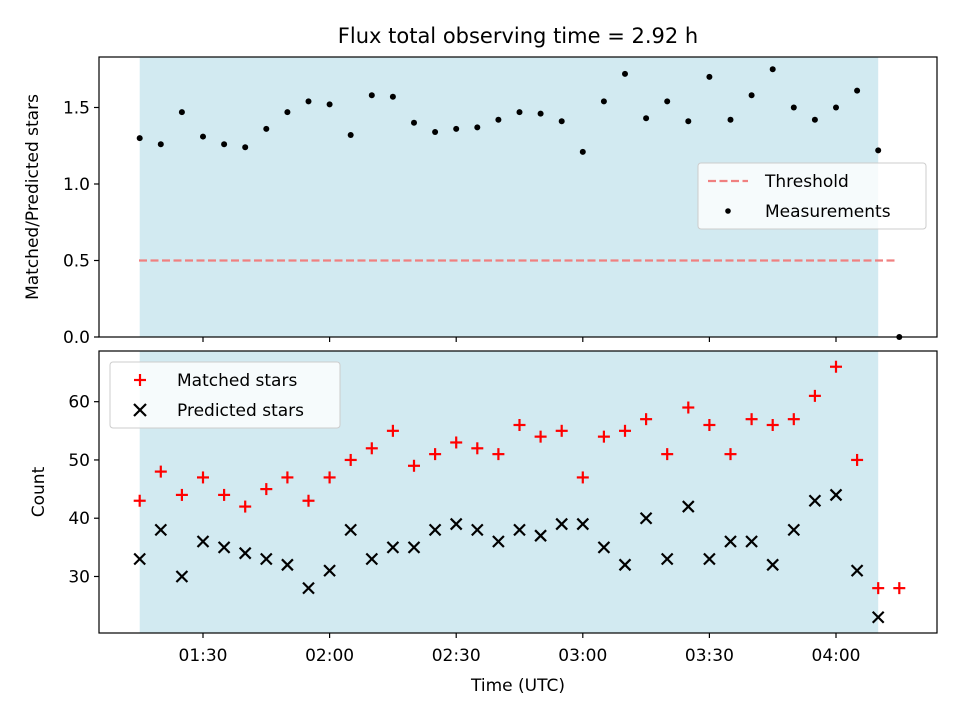 The image size is (960, 720). Describe the element at coordinates (517, 686) in the screenshot. I see `x-axis-label: Time (UTC)` at that location.